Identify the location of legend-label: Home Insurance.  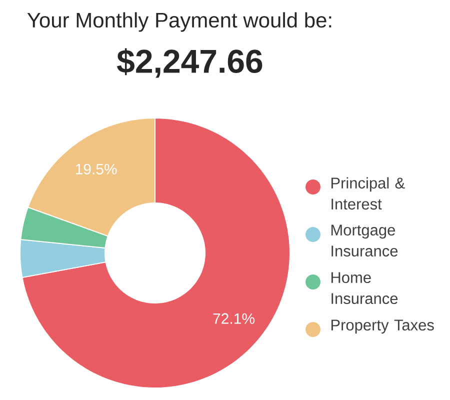
(364, 288).